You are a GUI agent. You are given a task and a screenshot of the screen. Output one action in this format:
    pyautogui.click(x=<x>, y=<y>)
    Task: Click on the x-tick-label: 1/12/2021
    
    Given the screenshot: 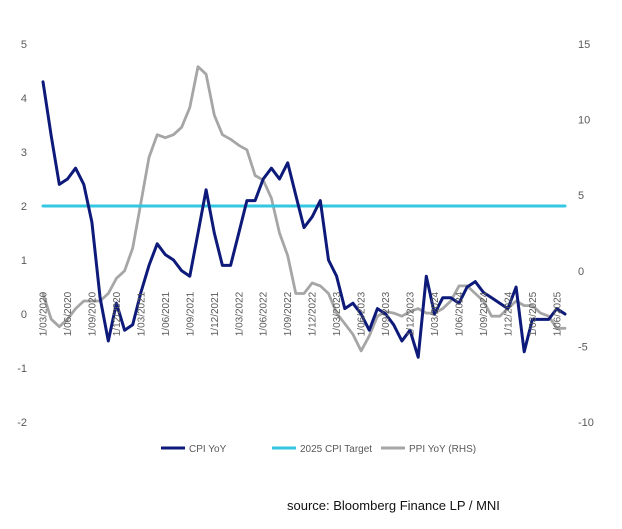 What is the action you would take?
    pyautogui.click(x=215, y=313)
    